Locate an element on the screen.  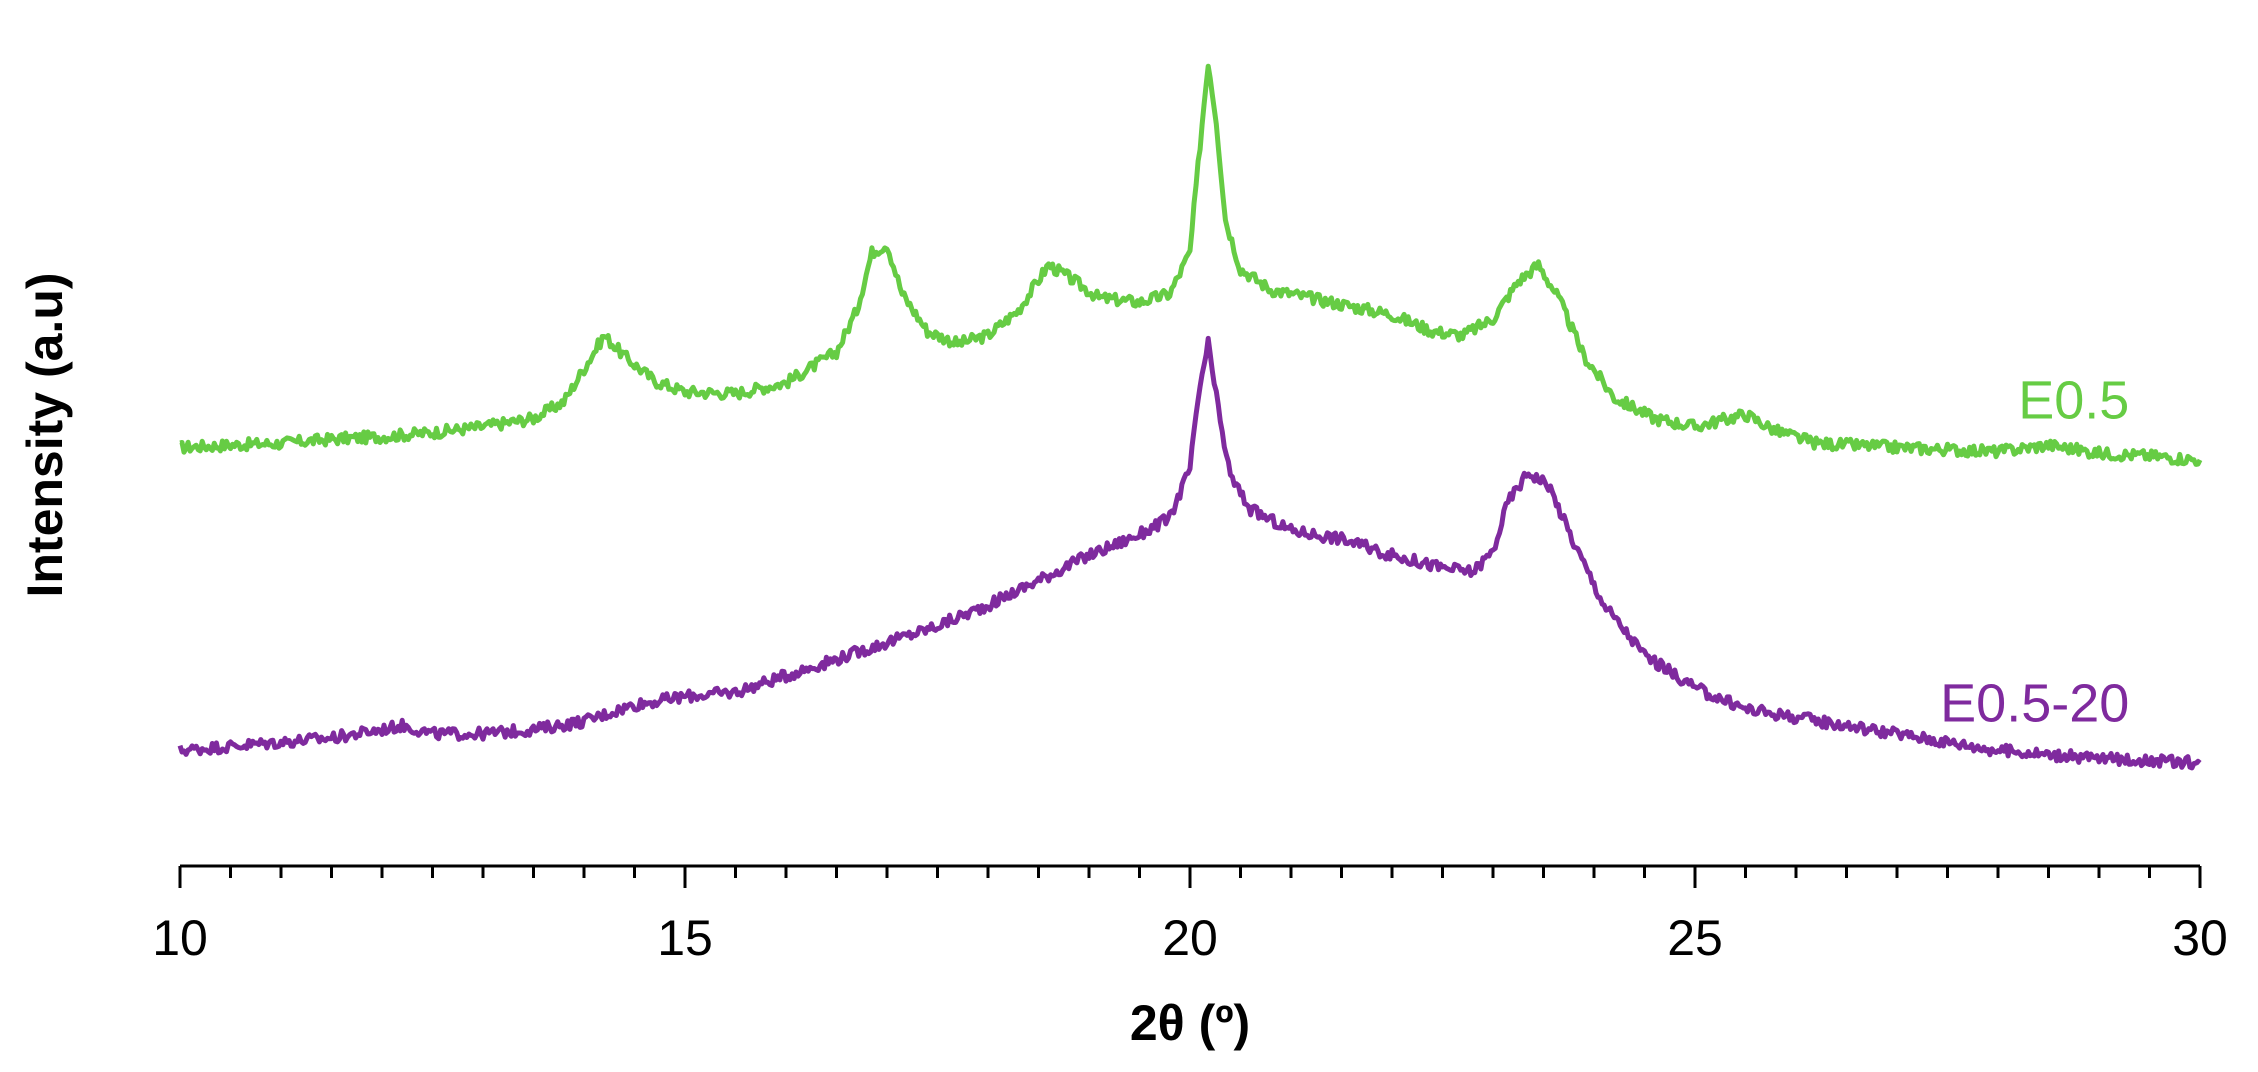
y-axis-title: Intensity (a.u) is located at coordinates (45, 434).